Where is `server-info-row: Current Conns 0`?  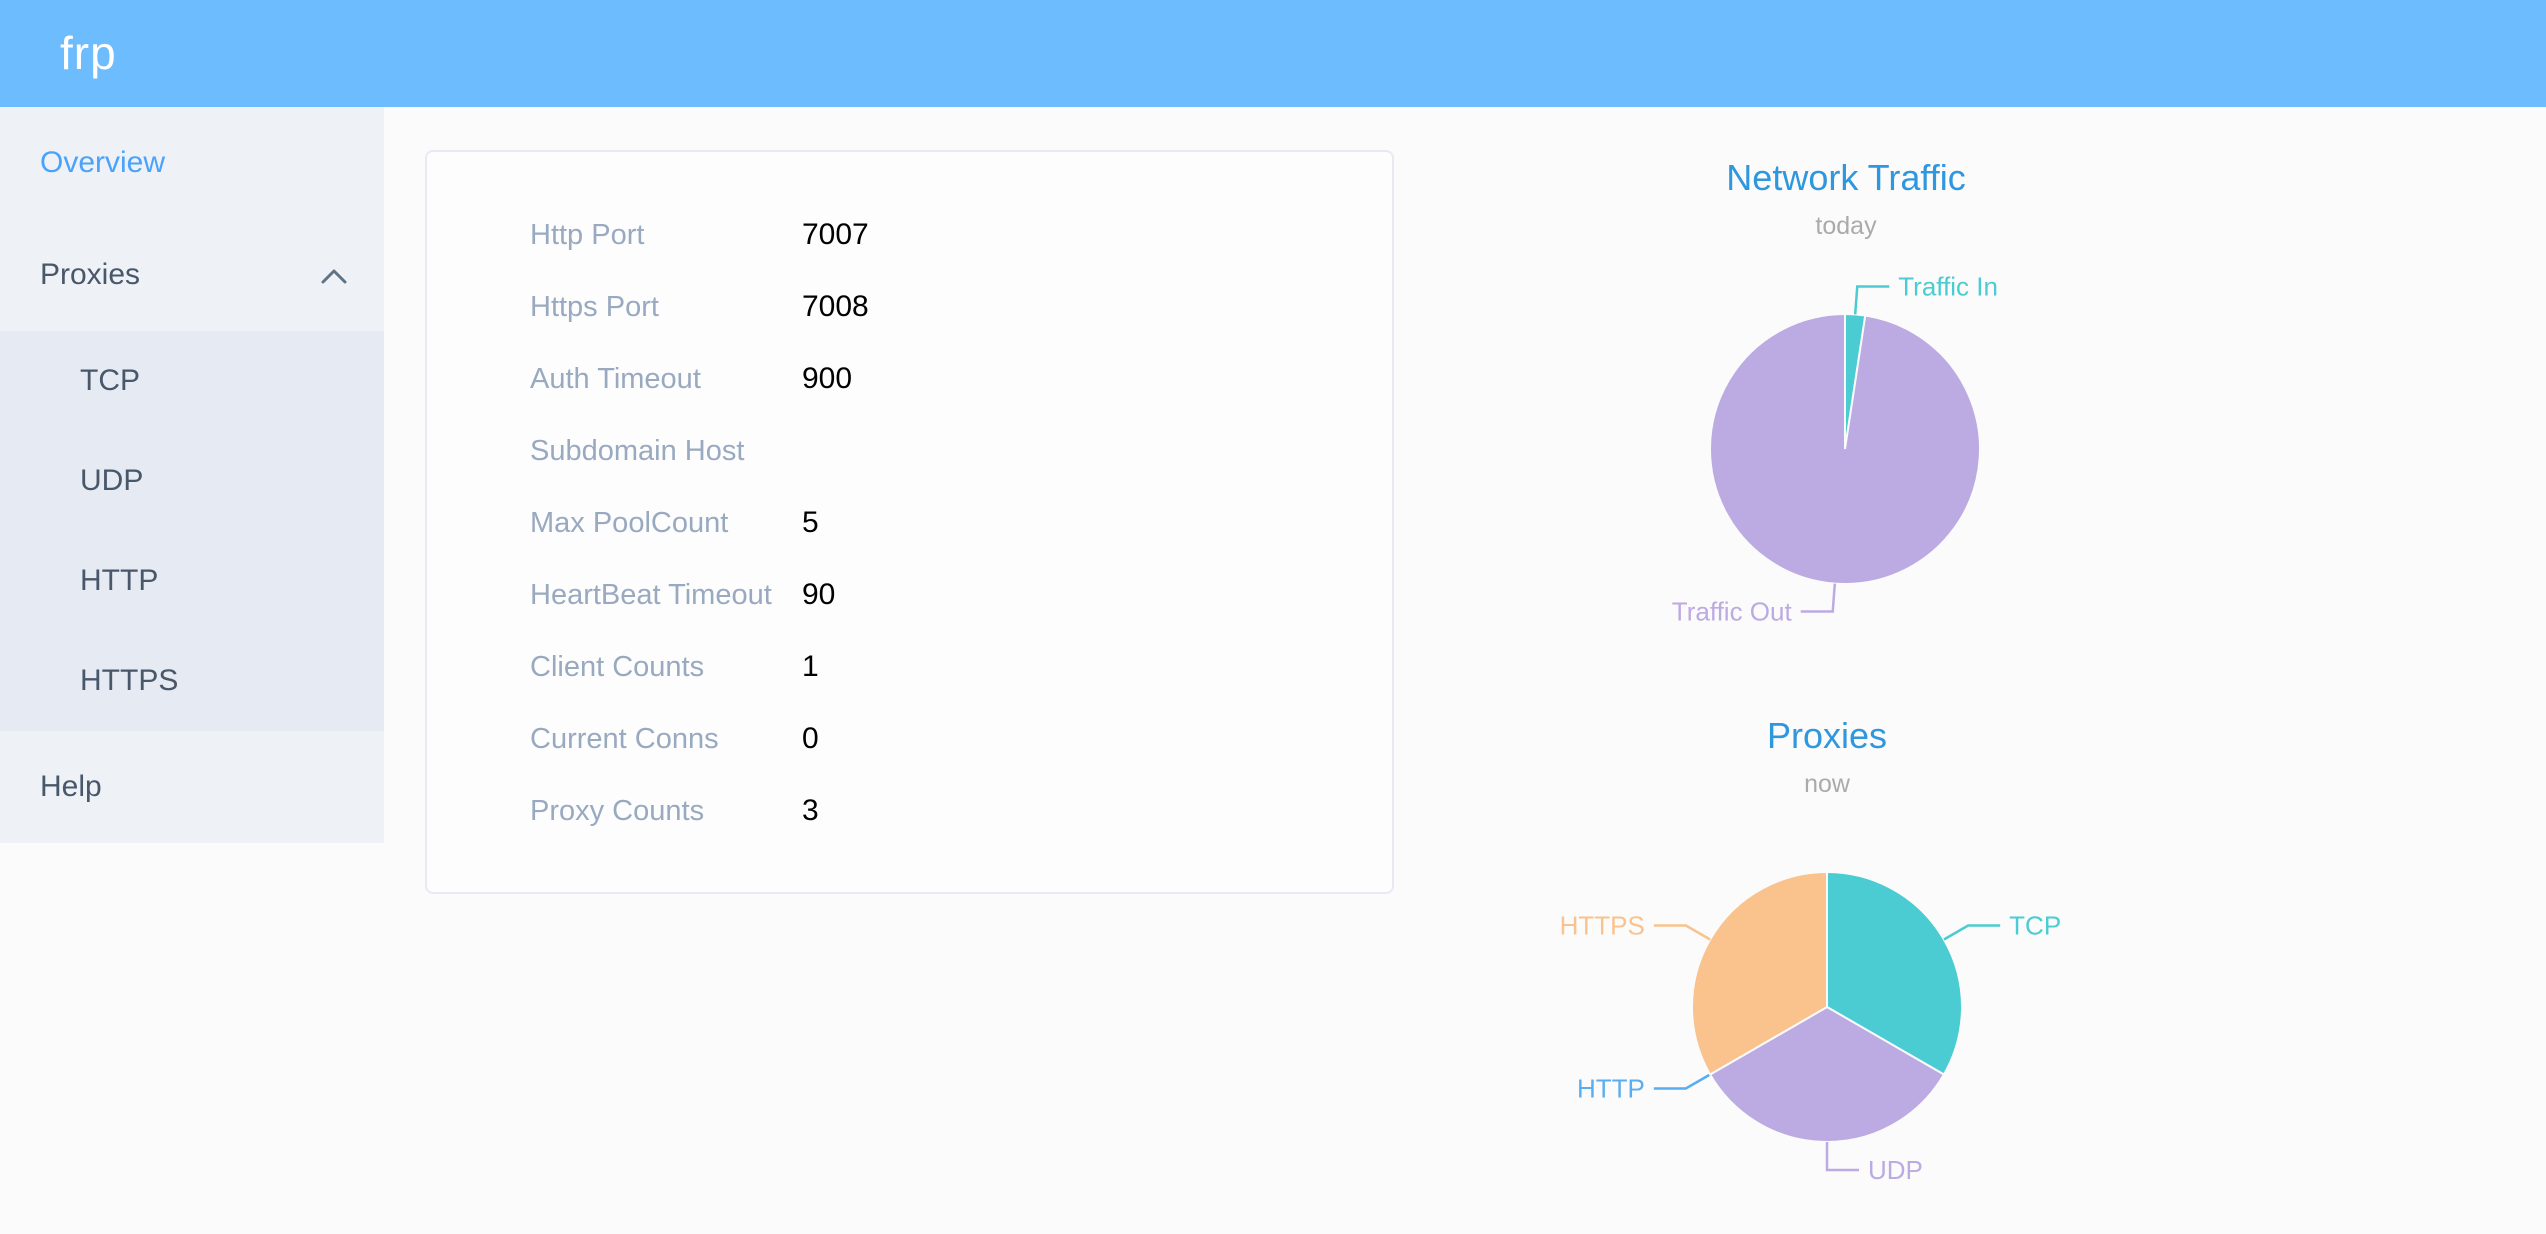
server-info-row: Current Conns 0 is located at coordinates (909, 739).